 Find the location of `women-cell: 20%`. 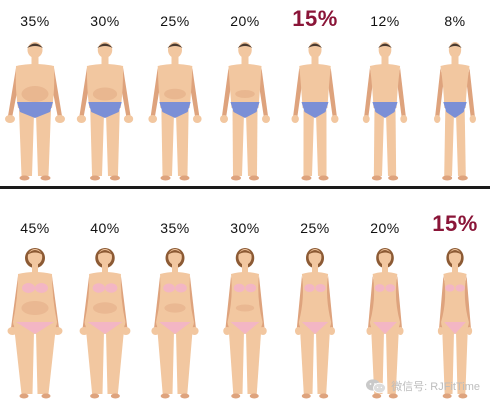

women-cell: 20% is located at coordinates (385, 302).